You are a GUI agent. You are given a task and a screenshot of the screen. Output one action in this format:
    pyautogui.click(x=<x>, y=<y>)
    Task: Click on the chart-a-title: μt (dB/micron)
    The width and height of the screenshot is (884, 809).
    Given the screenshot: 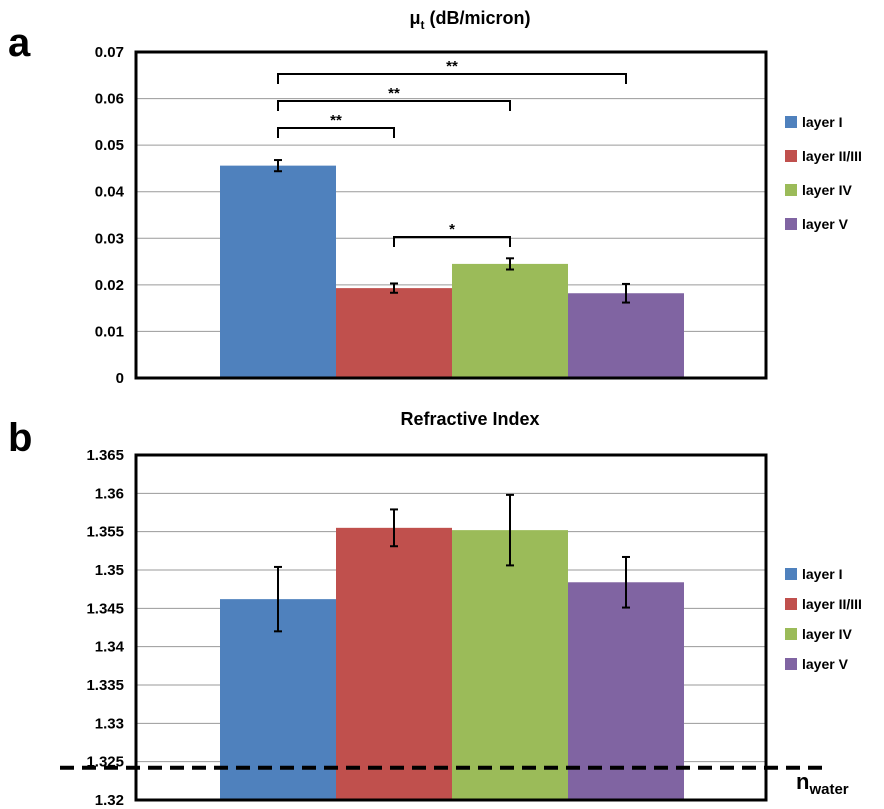 What is the action you would take?
    pyautogui.click(x=469, y=20)
    